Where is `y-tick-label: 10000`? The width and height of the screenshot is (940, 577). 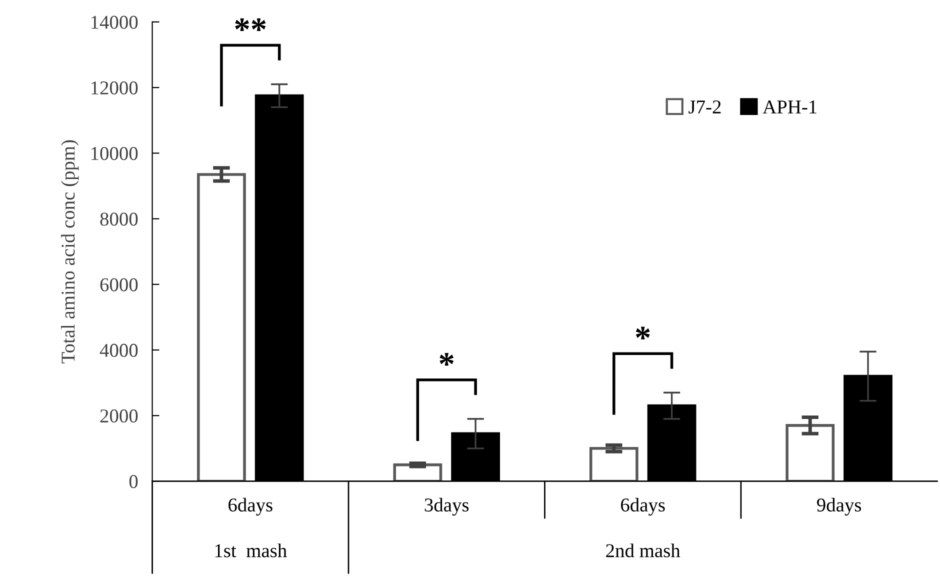 y-tick-label: 10000 is located at coordinates (114, 153).